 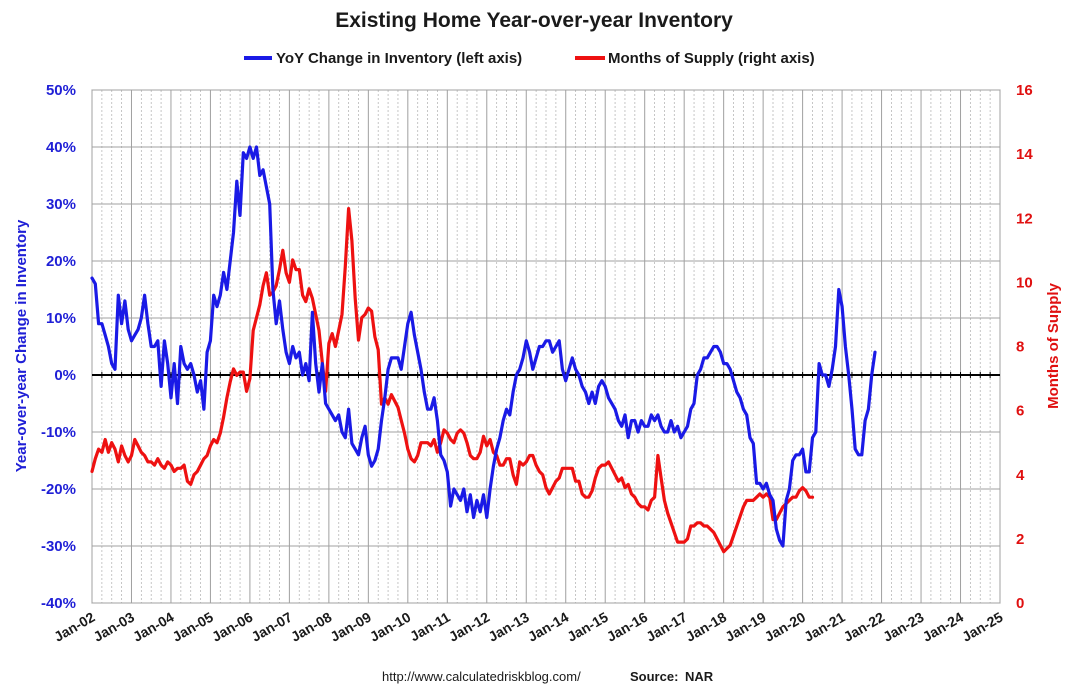 What do you see at coordinates (61, 90) in the screenshot?
I see `y-left-tick-label: 50%` at bounding box center [61, 90].